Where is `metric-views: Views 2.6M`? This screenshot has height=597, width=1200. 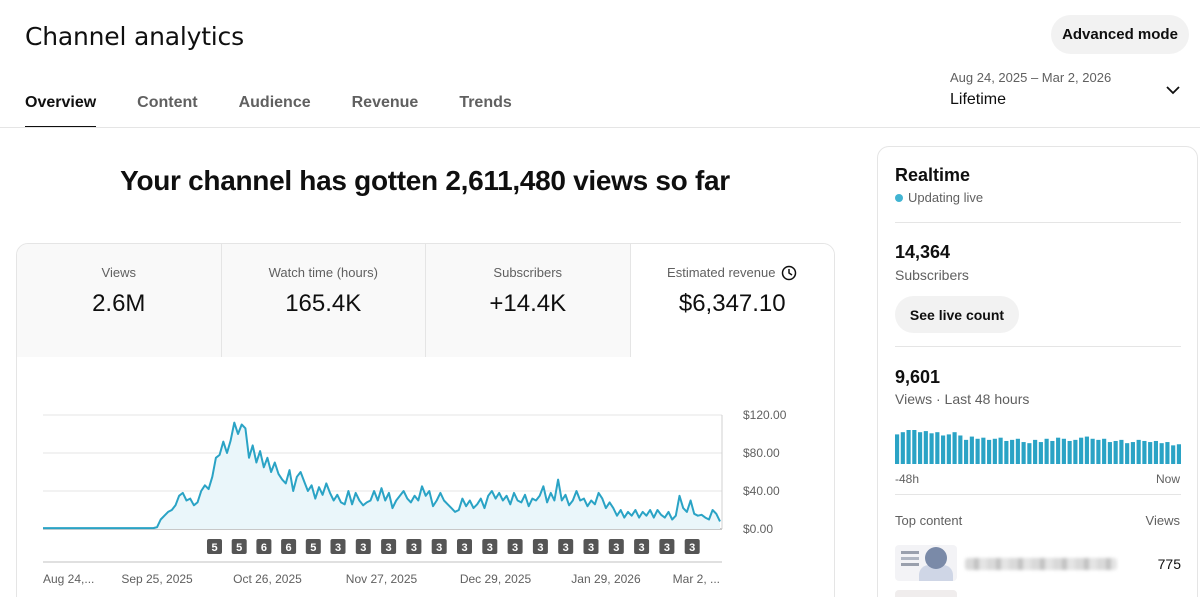 metric-views: Views 2.6M is located at coordinates (119, 300).